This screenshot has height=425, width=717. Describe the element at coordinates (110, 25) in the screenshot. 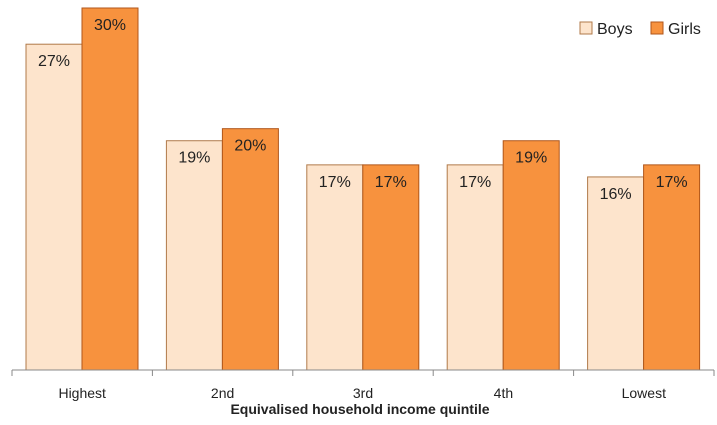

I see `data-label-girls: 30%` at that location.